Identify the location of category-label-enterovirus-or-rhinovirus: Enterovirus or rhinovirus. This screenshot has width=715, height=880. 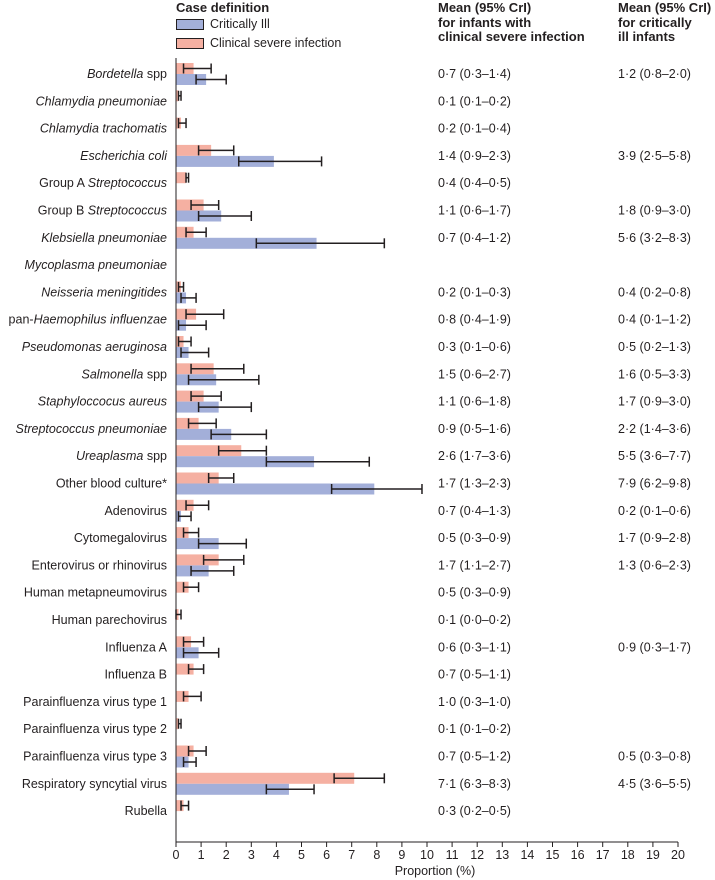
(99, 565).